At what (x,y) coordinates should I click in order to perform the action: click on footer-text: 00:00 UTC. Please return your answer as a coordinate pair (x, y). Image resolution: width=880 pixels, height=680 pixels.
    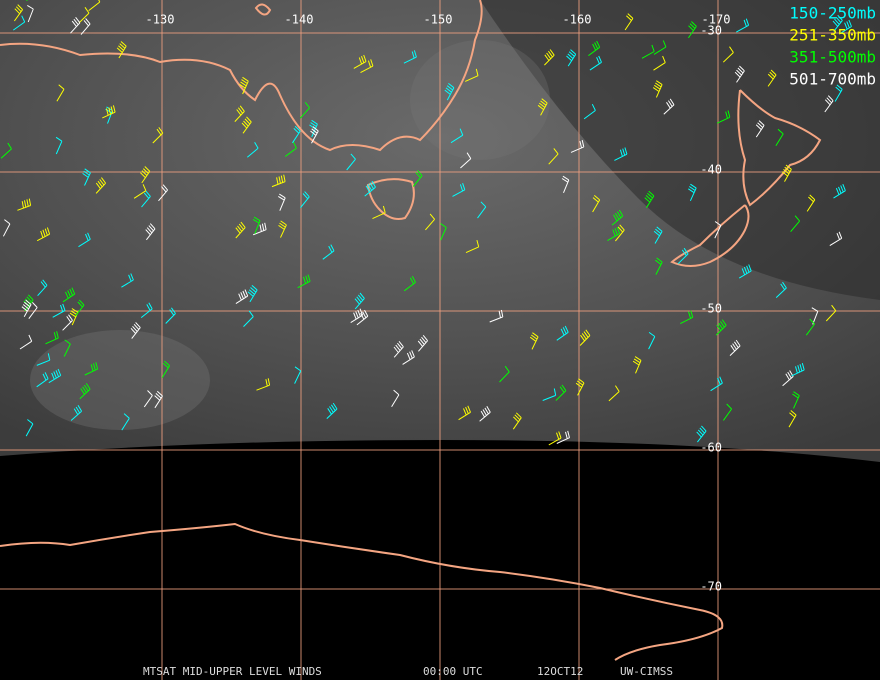
    Looking at the image, I should click on (453, 671).